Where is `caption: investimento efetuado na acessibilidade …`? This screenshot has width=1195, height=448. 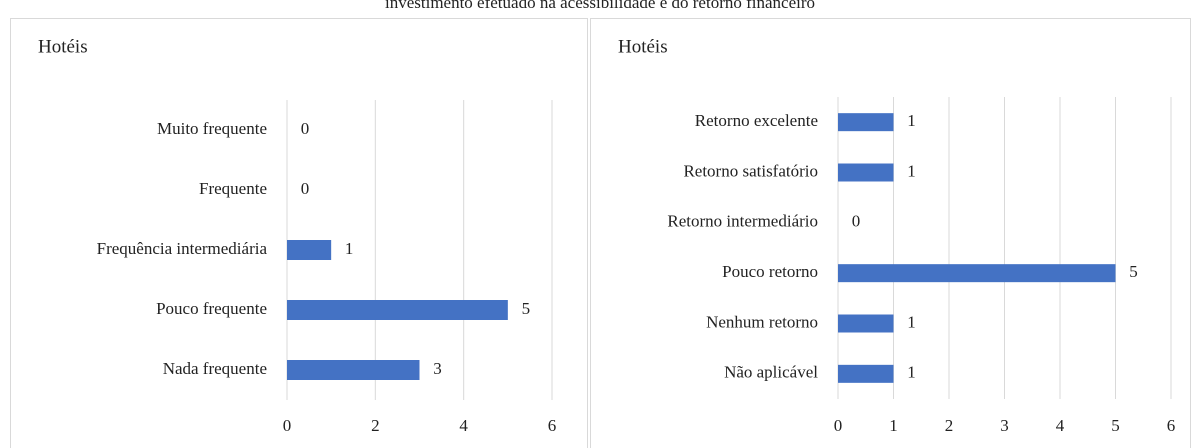 caption: investimento efetuado na acessibilidade … is located at coordinates (600, 6).